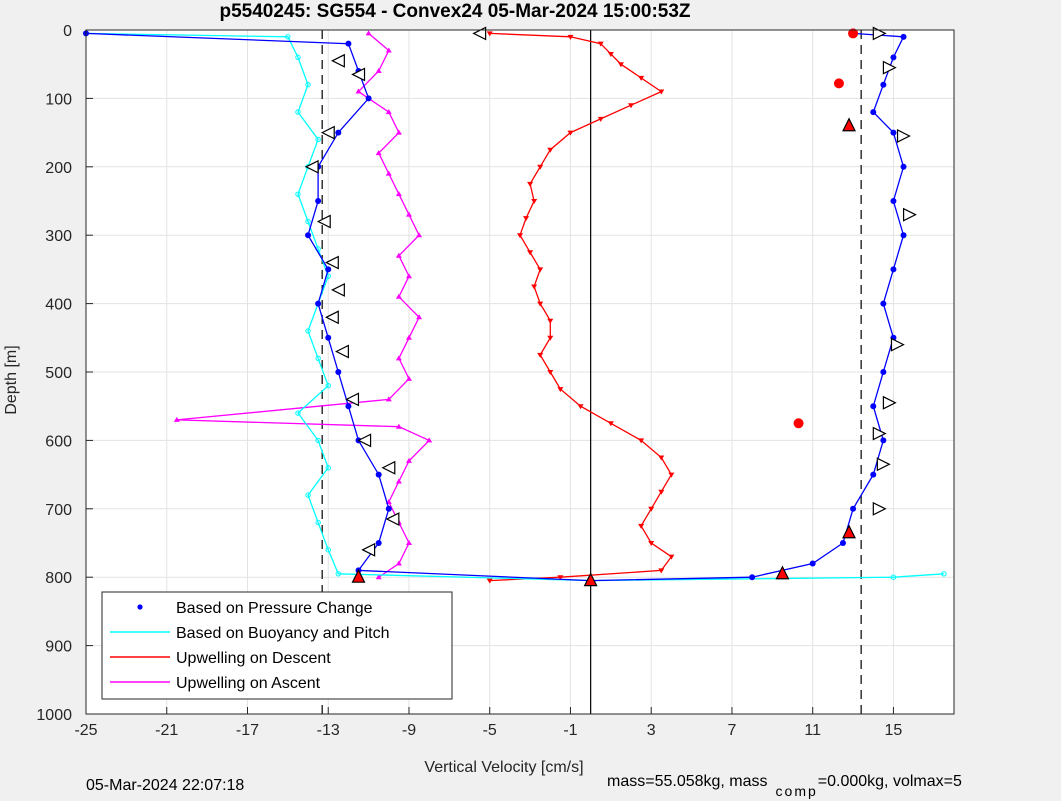  Describe the element at coordinates (570, 730) in the screenshot. I see `x-tick-label: -1` at that location.